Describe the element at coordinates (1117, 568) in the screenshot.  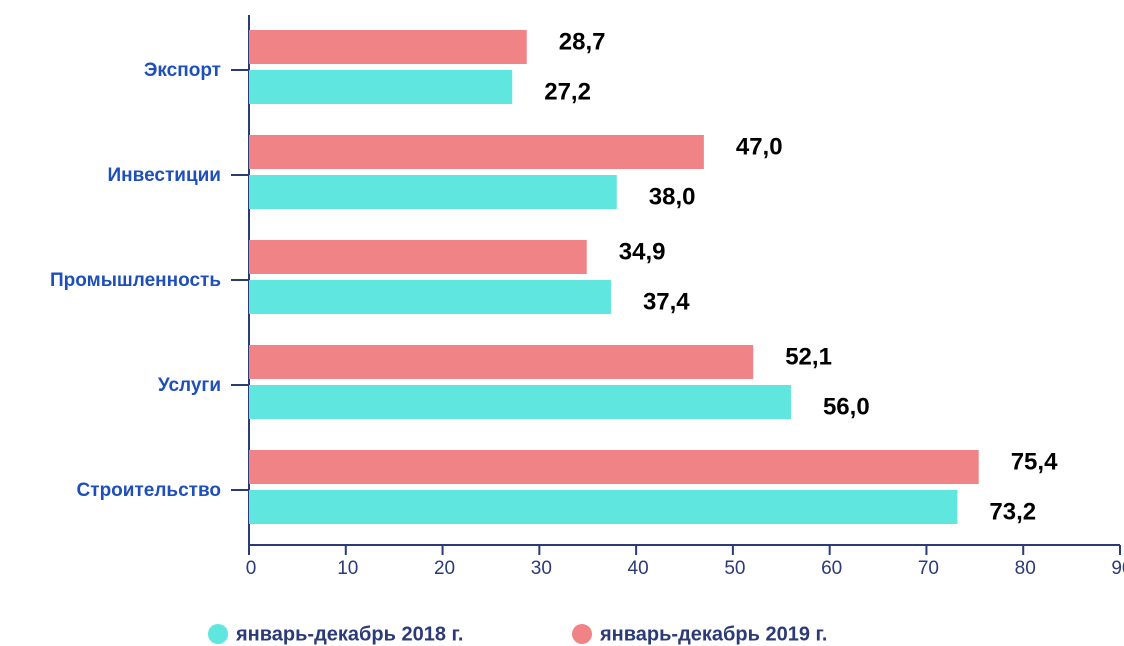
I see `x-tick-label: 90` at that location.